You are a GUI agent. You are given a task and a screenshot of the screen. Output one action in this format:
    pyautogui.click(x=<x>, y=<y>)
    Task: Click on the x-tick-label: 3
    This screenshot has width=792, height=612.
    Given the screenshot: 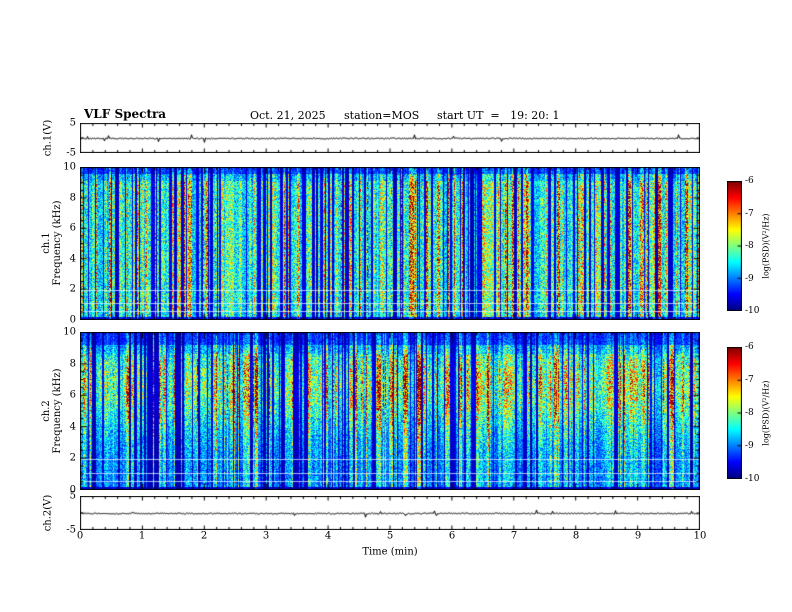 What is the action you would take?
    pyautogui.click(x=266, y=536)
    